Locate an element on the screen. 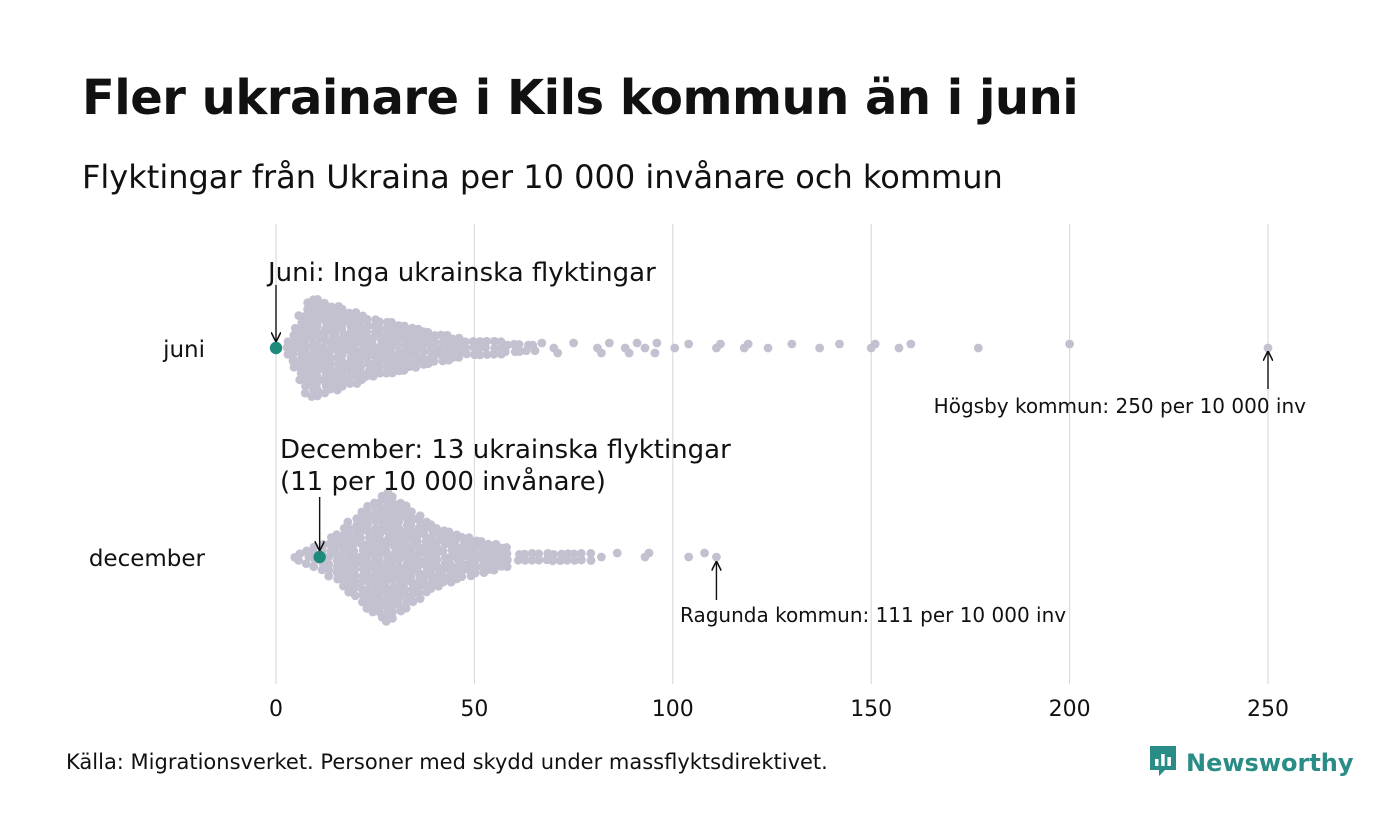 This screenshot has width=1400, height=840. annotation-juni-max: Högsby kommun: 250 per 10 000 inv is located at coordinates (1120, 406).